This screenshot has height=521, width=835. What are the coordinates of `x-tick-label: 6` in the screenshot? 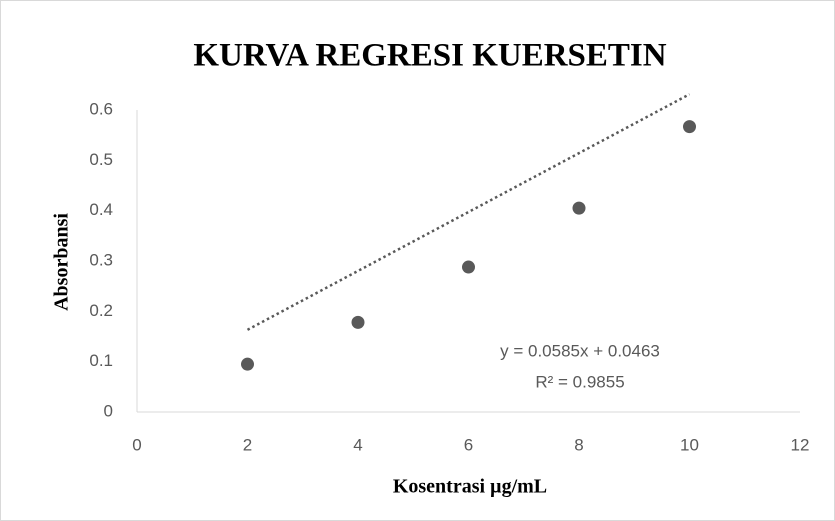 It's located at (468, 444).